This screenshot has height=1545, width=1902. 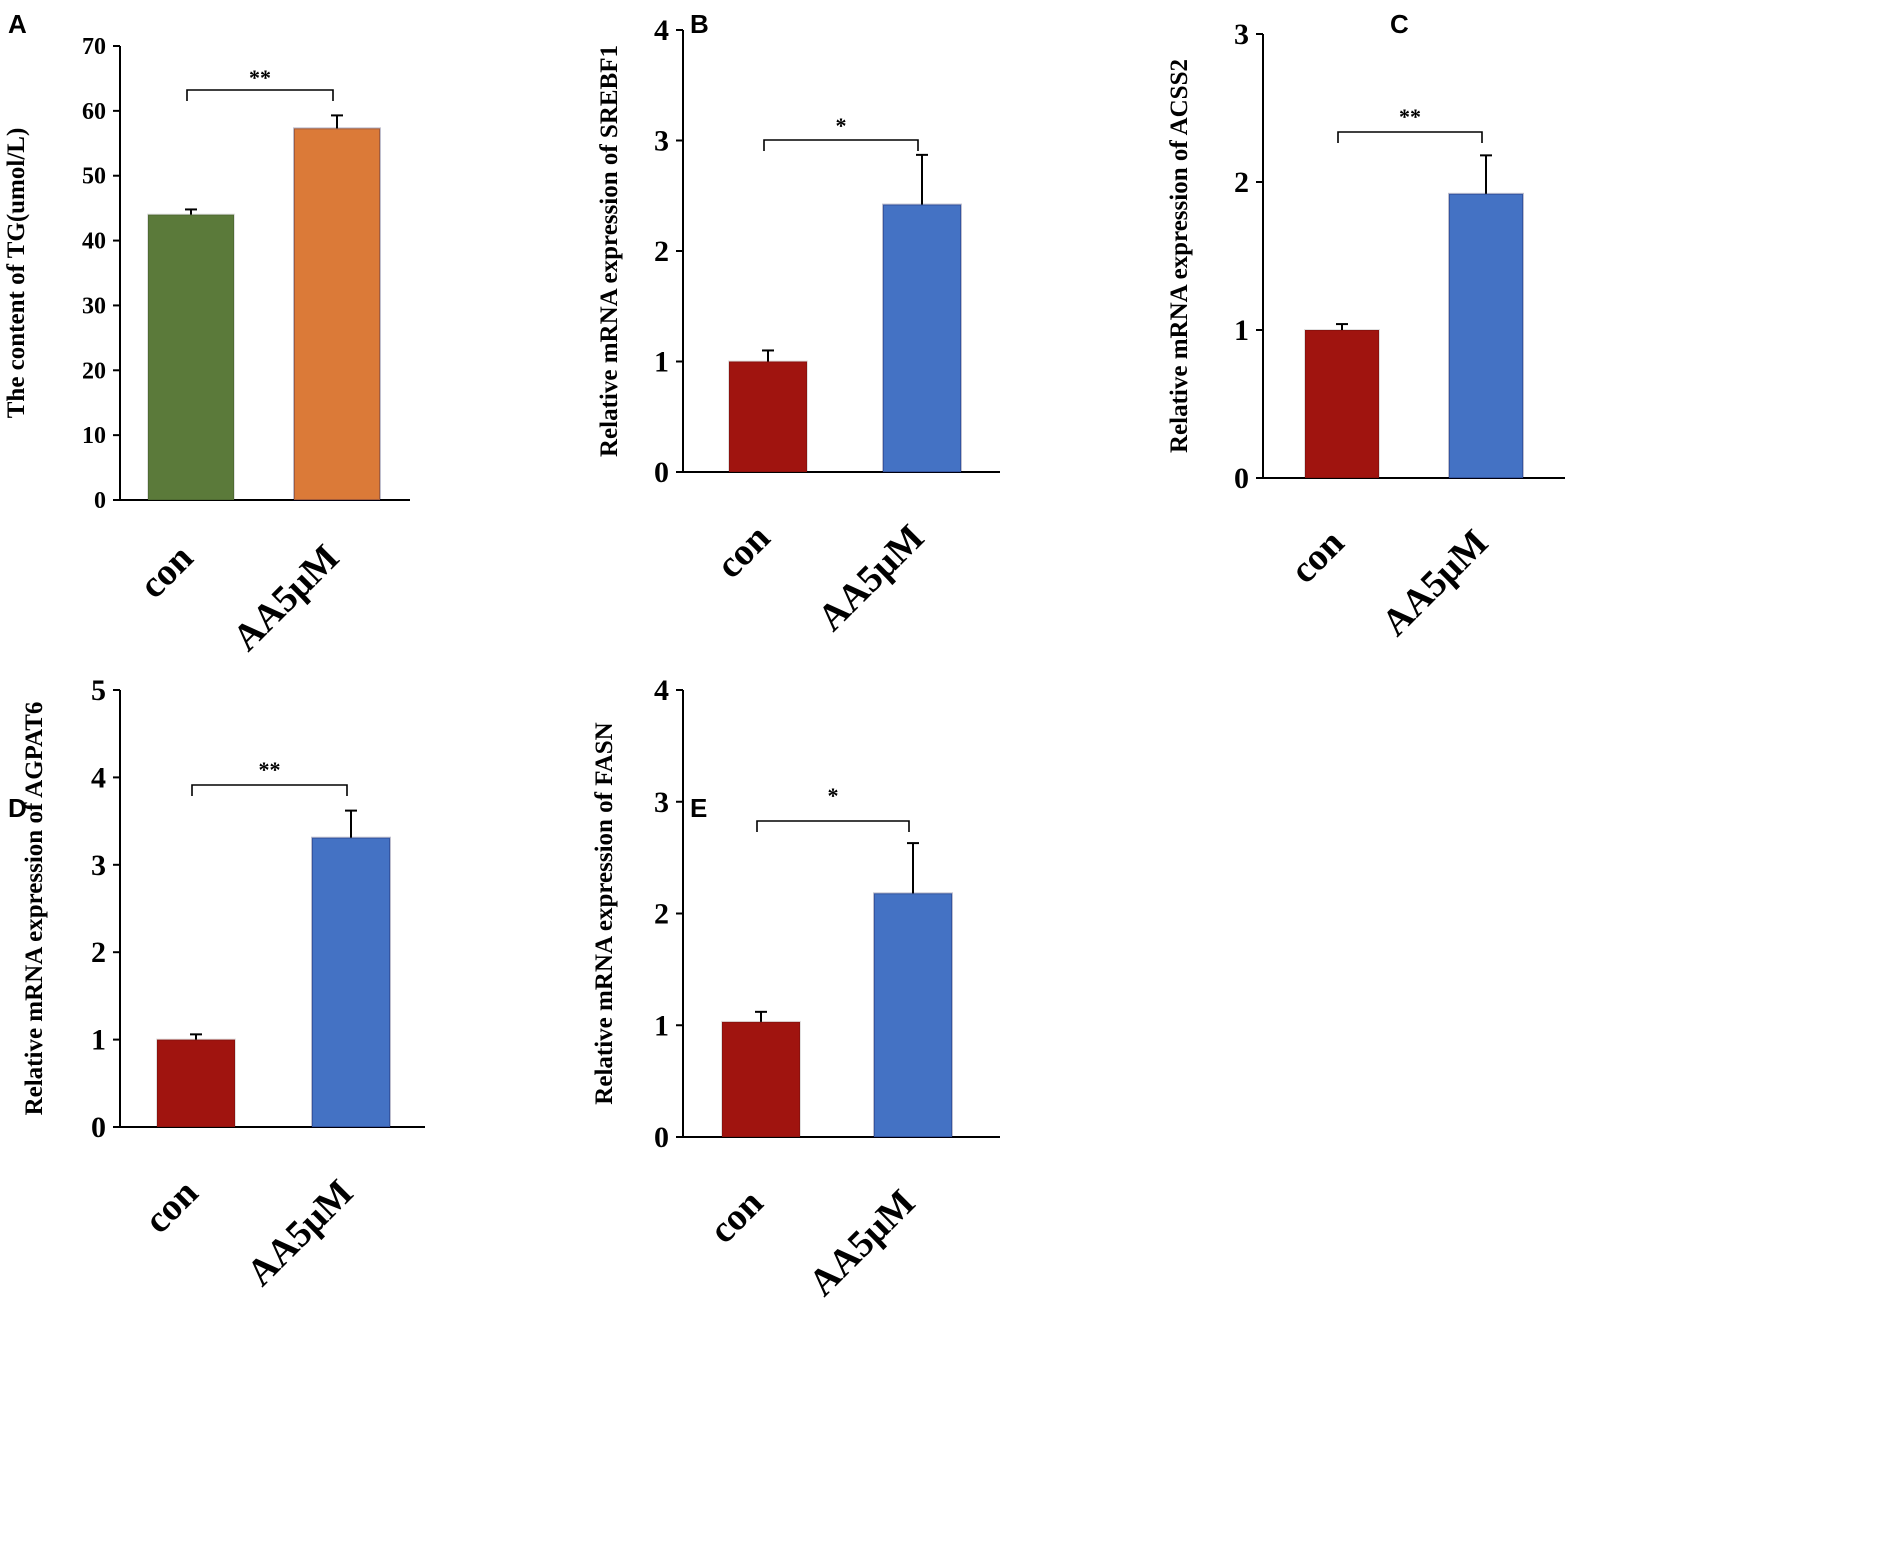 I want to click on y-tick-label-b: 4, so click(x=661, y=30).